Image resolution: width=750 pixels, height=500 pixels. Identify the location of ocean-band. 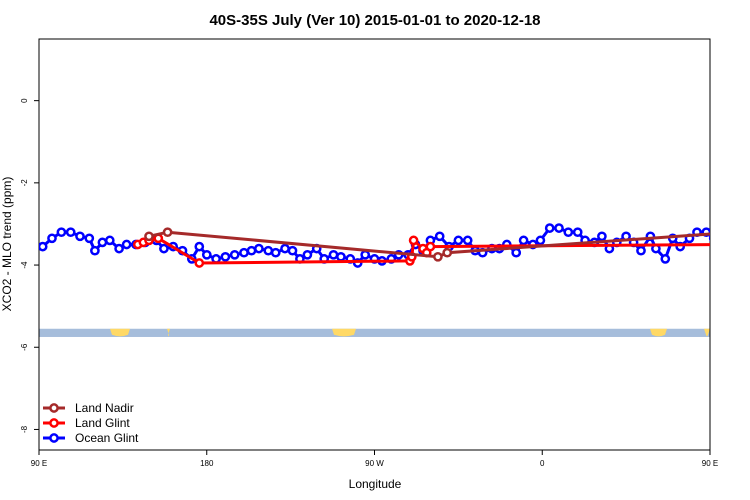
(374, 332).